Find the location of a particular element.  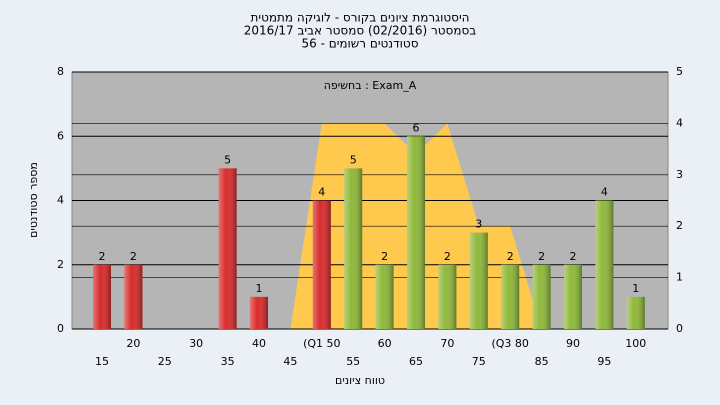

x-tick-label: 60 is located at coordinates (385, 343).